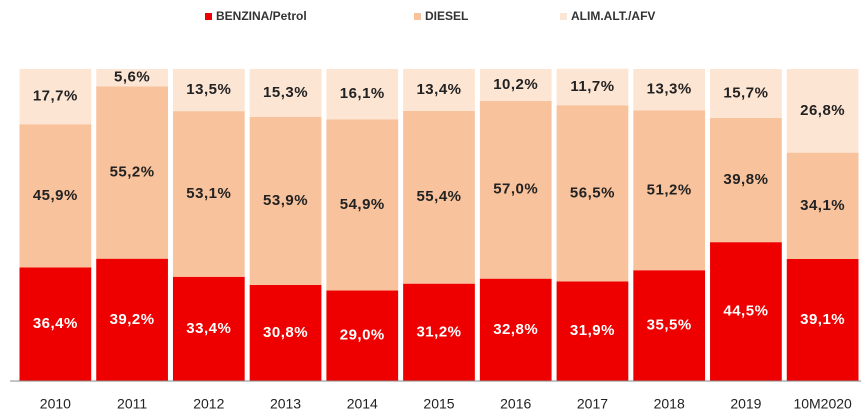 Image resolution: width=863 pixels, height=414 pixels. I want to click on x-tick-label: 2010, so click(55, 404).